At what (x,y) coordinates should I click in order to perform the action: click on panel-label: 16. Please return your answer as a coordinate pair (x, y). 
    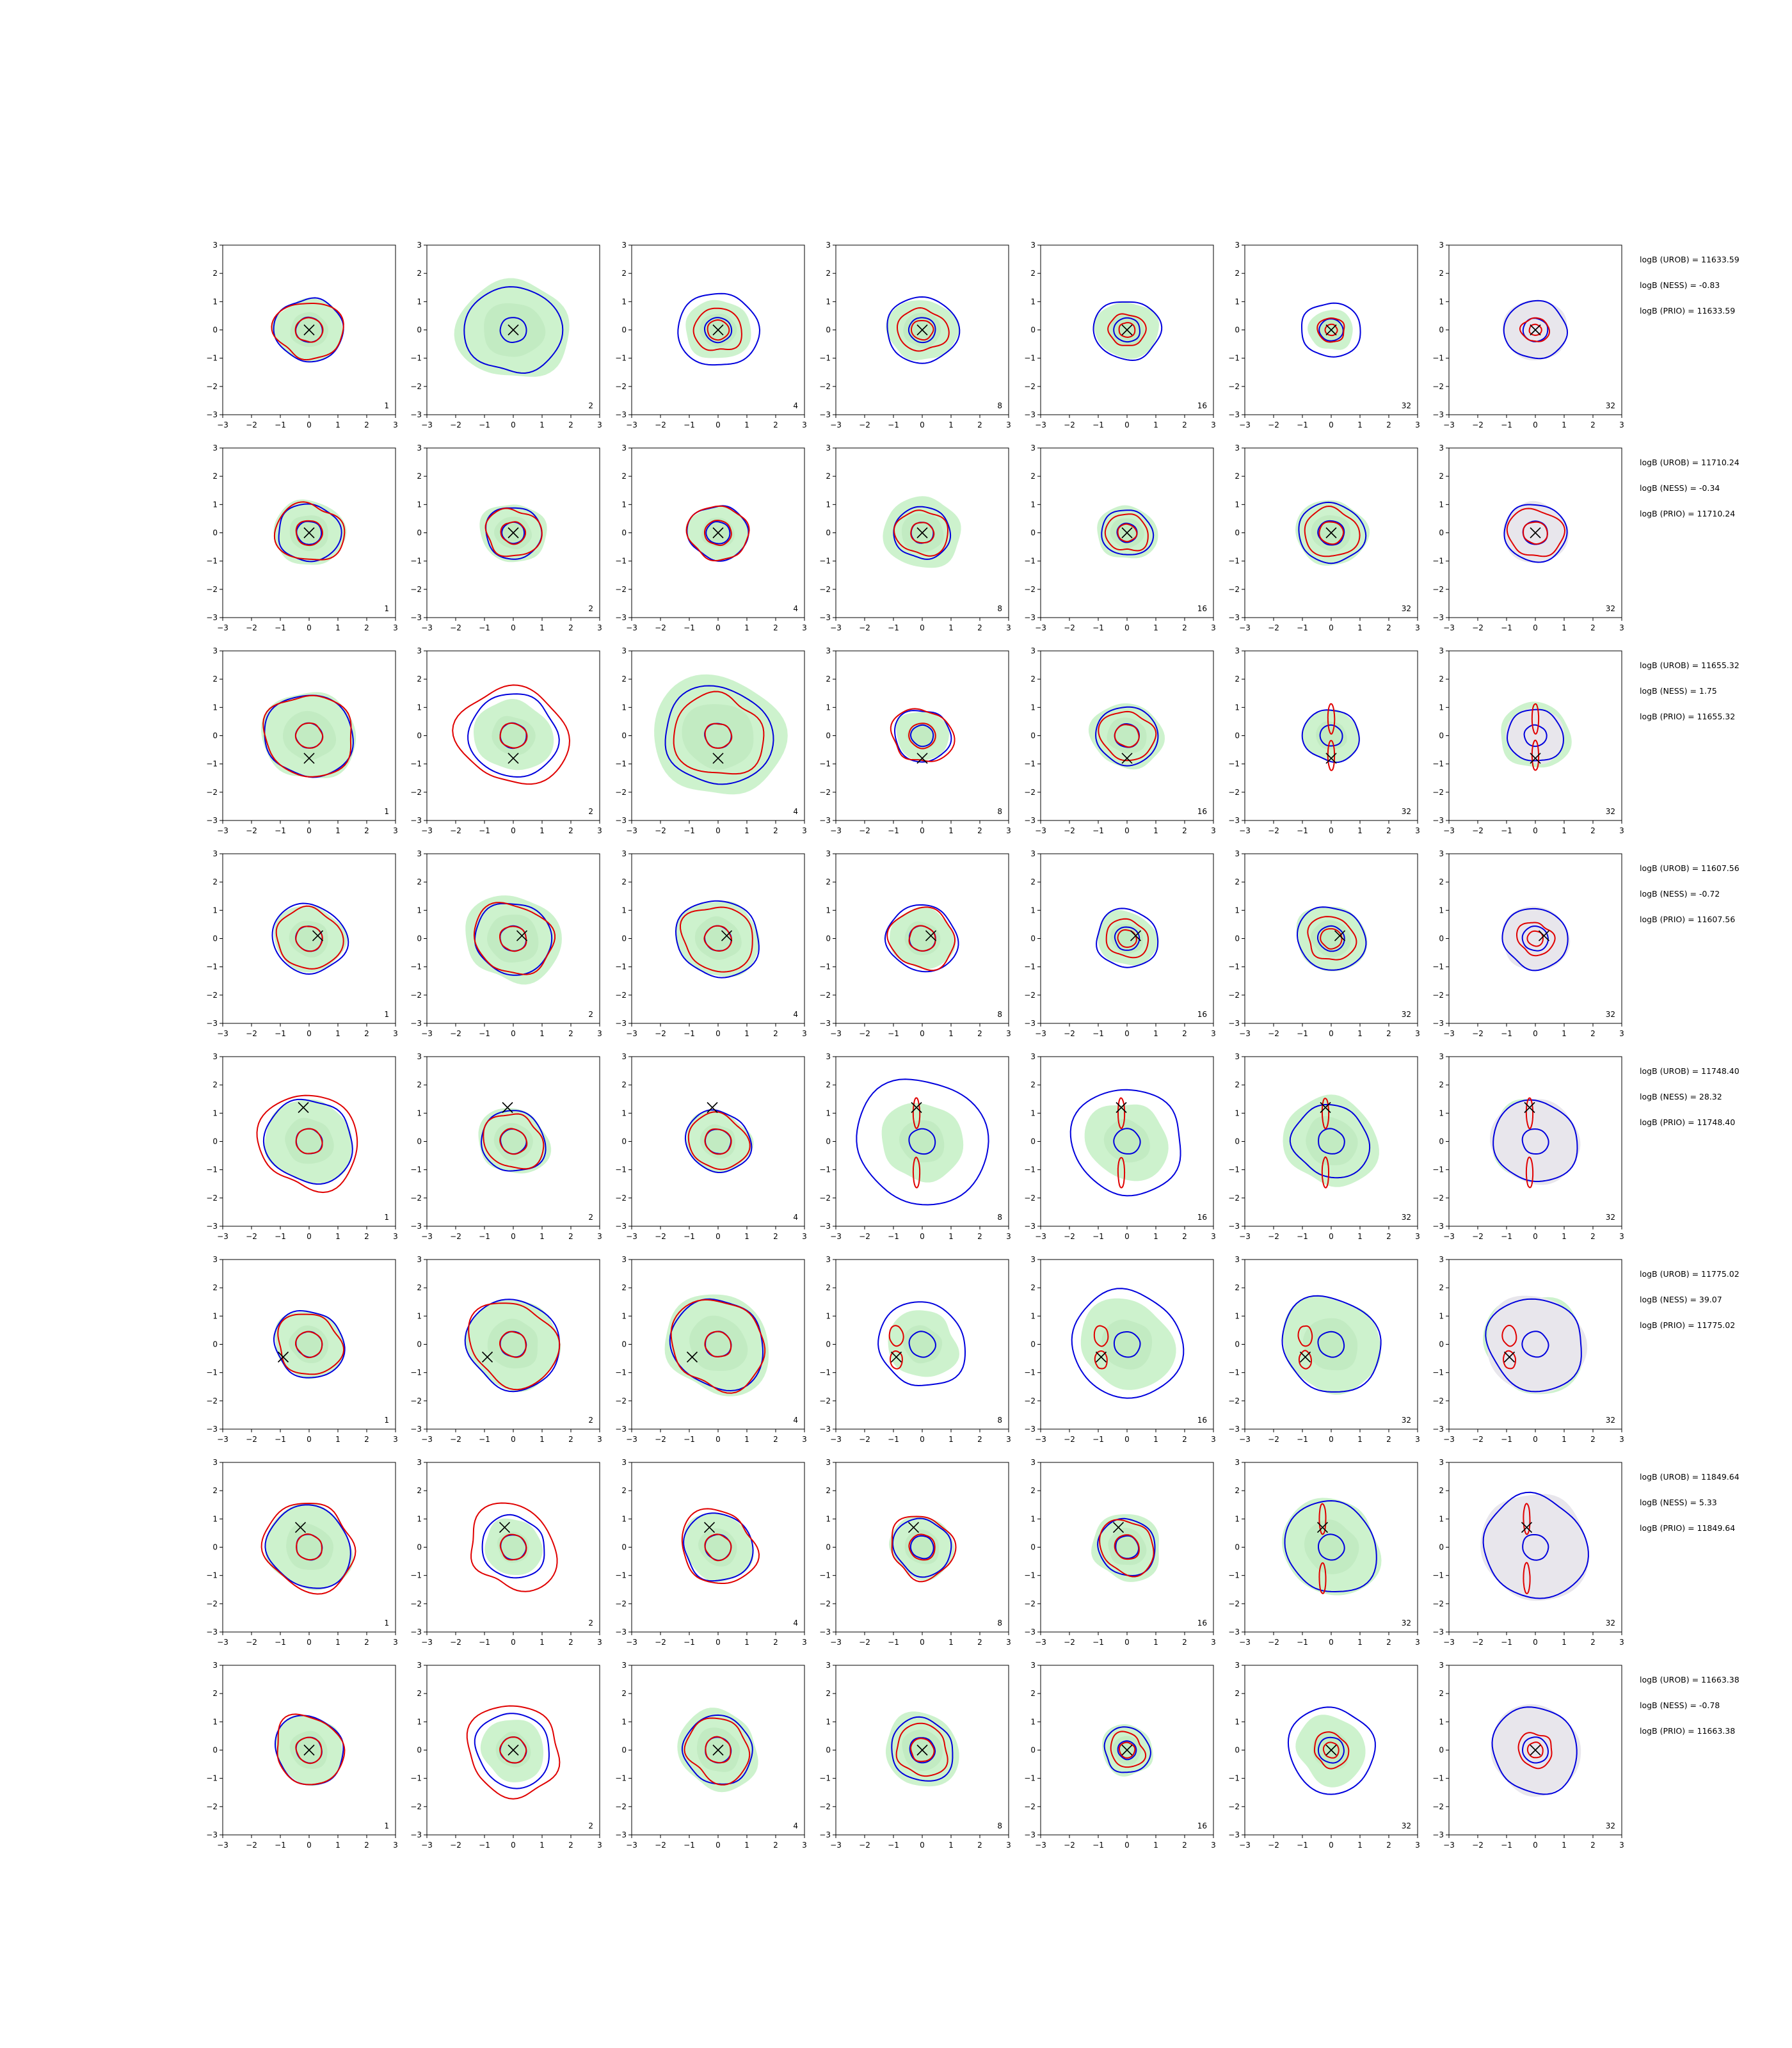
    Looking at the image, I should click on (1202, 1217).